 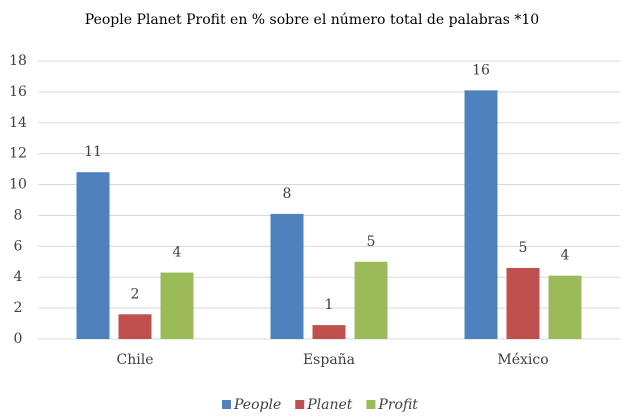 What do you see at coordinates (522, 360) in the screenshot?
I see `x-tick-label: México` at bounding box center [522, 360].